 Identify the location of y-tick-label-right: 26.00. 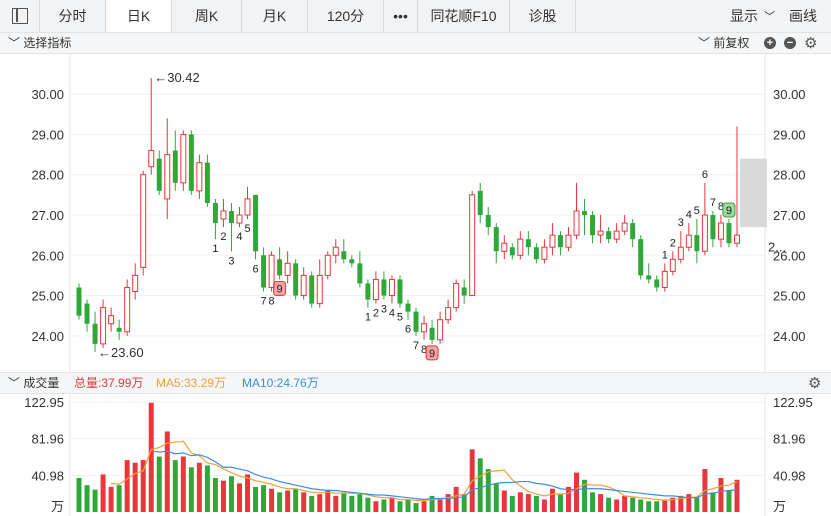
(789, 255).